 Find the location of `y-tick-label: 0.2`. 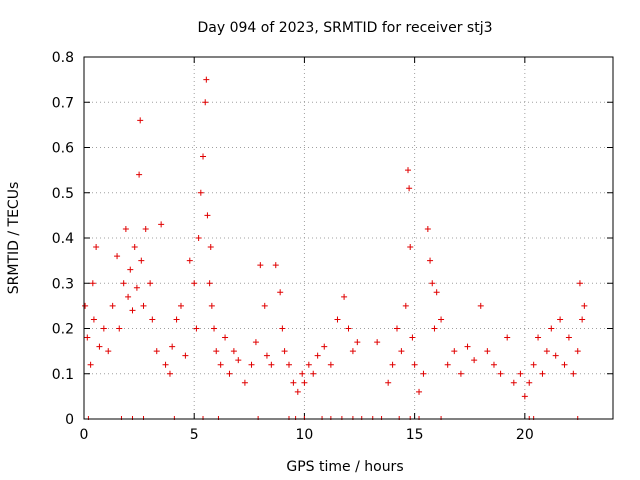

y-tick-label: 0.2 is located at coordinates (63, 330).